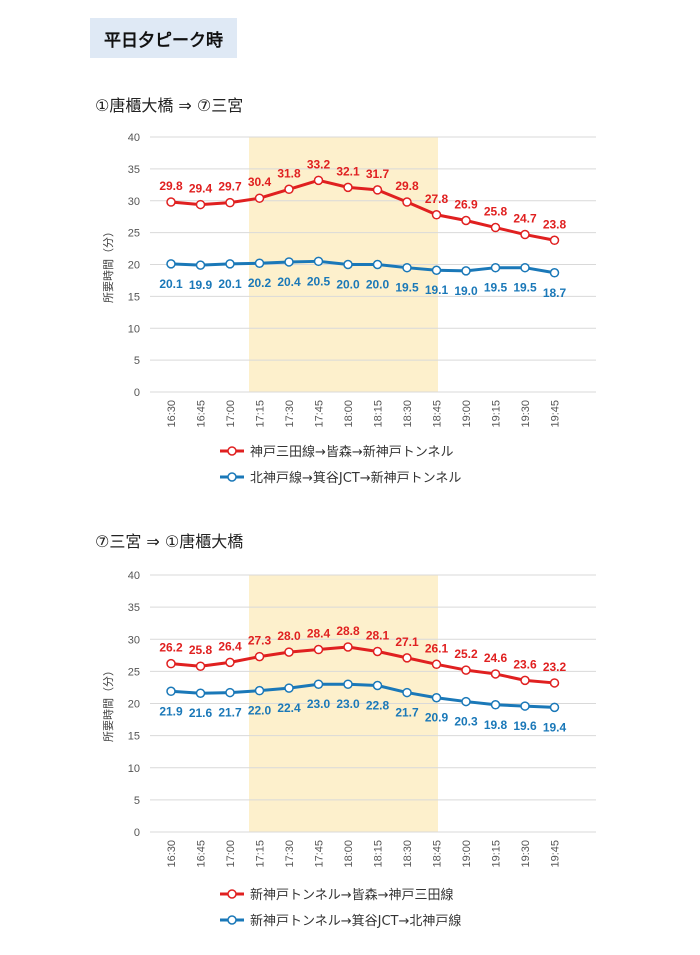 Image resolution: width=700 pixels, height=955 pixels. What do you see at coordinates (289, 173) in the screenshot?
I see `series-1-data-label: 31.8` at bounding box center [289, 173].